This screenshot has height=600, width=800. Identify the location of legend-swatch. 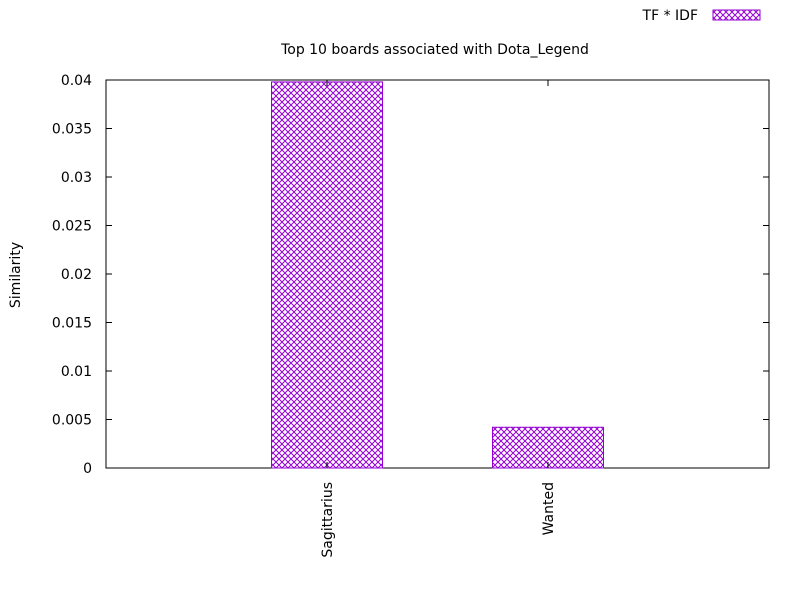
(736, 15).